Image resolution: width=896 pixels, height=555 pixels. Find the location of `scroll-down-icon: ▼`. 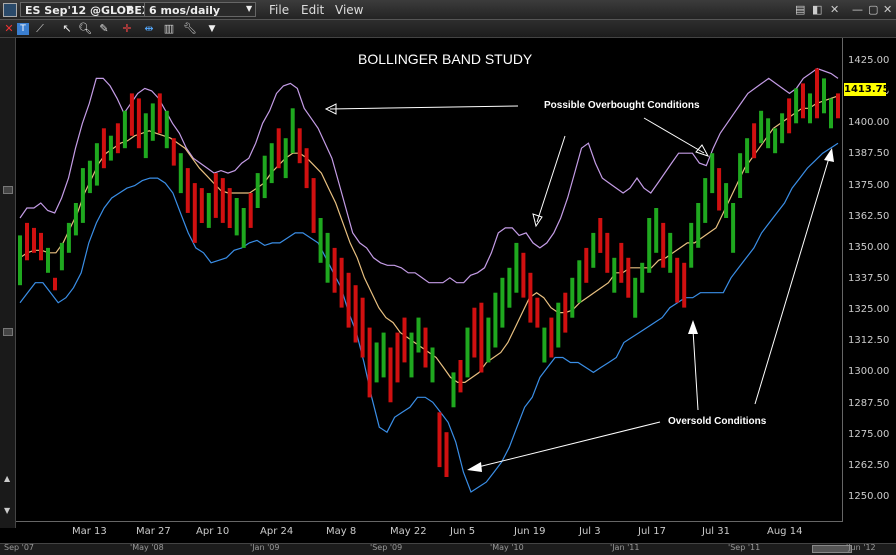

scroll-down-icon: ▼ is located at coordinates (7, 510).